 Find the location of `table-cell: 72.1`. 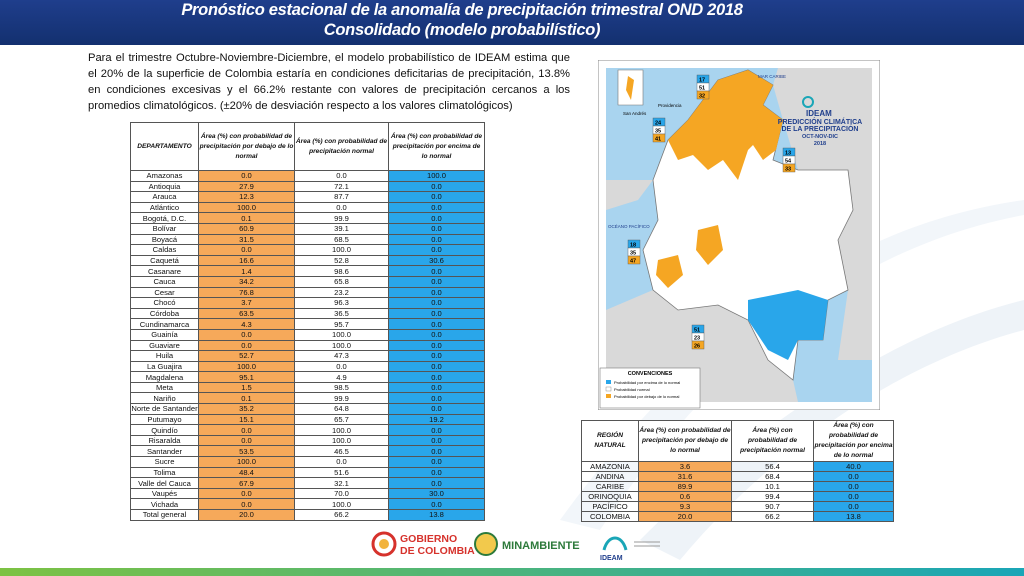

table-cell: 72.1 is located at coordinates (341, 186).